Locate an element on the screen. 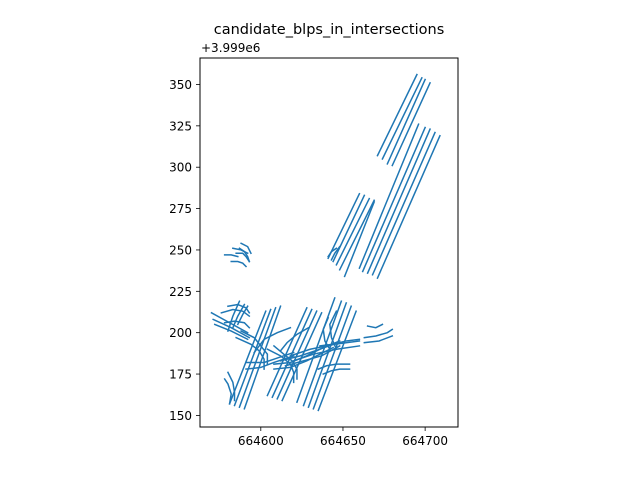 The width and height of the screenshot is (640, 480). y-tick-label: 350 is located at coordinates (180, 85).